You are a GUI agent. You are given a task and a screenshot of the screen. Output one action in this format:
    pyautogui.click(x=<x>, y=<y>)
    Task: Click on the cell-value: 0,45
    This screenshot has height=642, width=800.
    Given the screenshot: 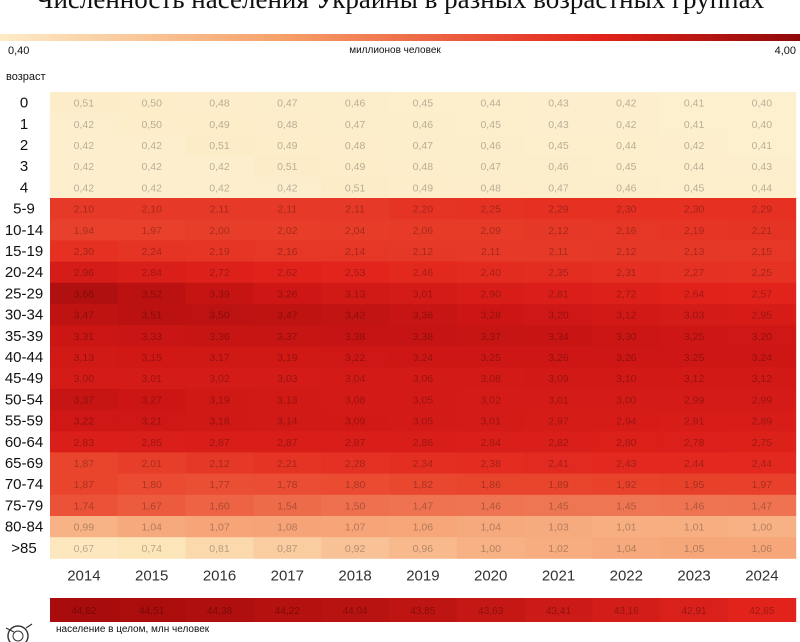 What is the action you would take?
    pyautogui.click(x=423, y=104)
    